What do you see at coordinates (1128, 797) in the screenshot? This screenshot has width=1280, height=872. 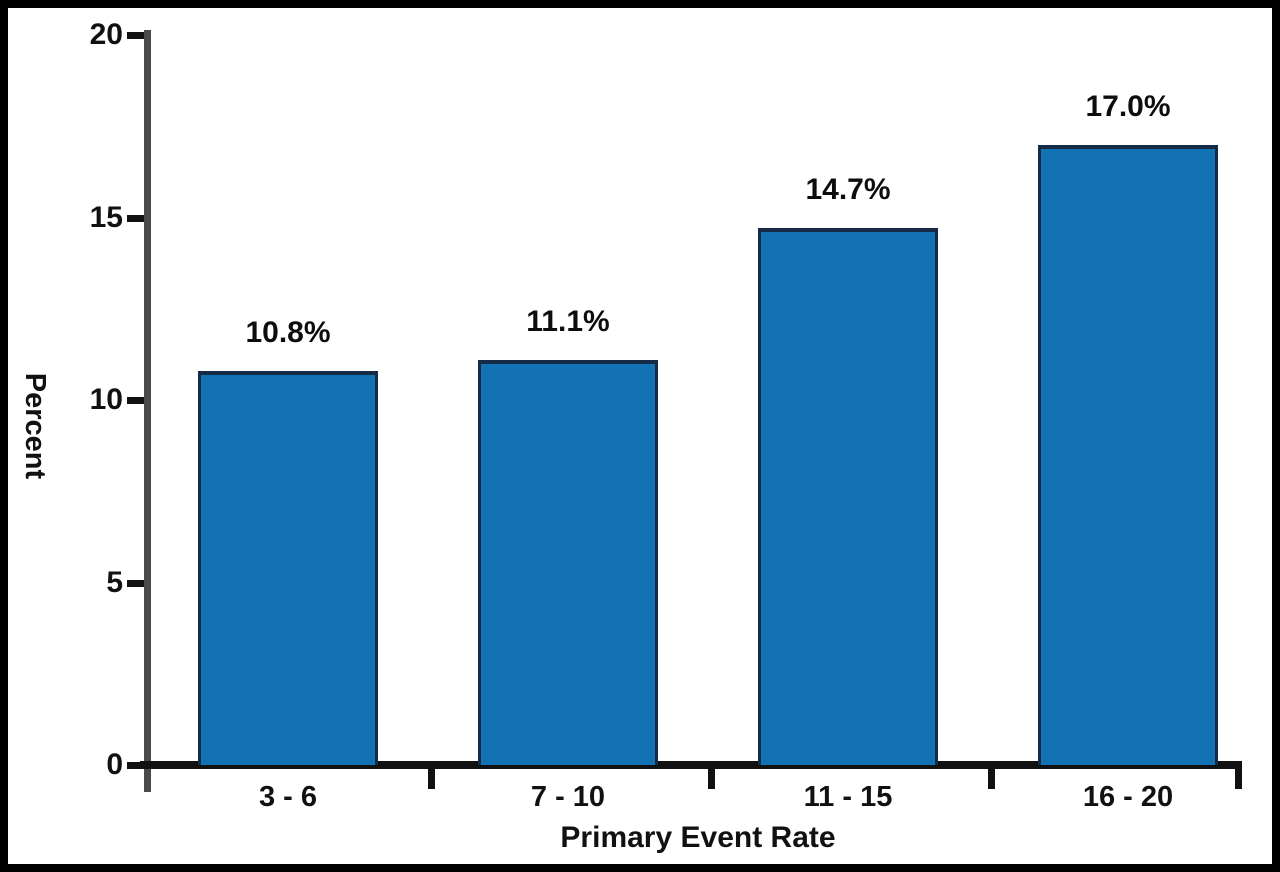 I see `x-category-label: 16 - 20` at bounding box center [1128, 797].